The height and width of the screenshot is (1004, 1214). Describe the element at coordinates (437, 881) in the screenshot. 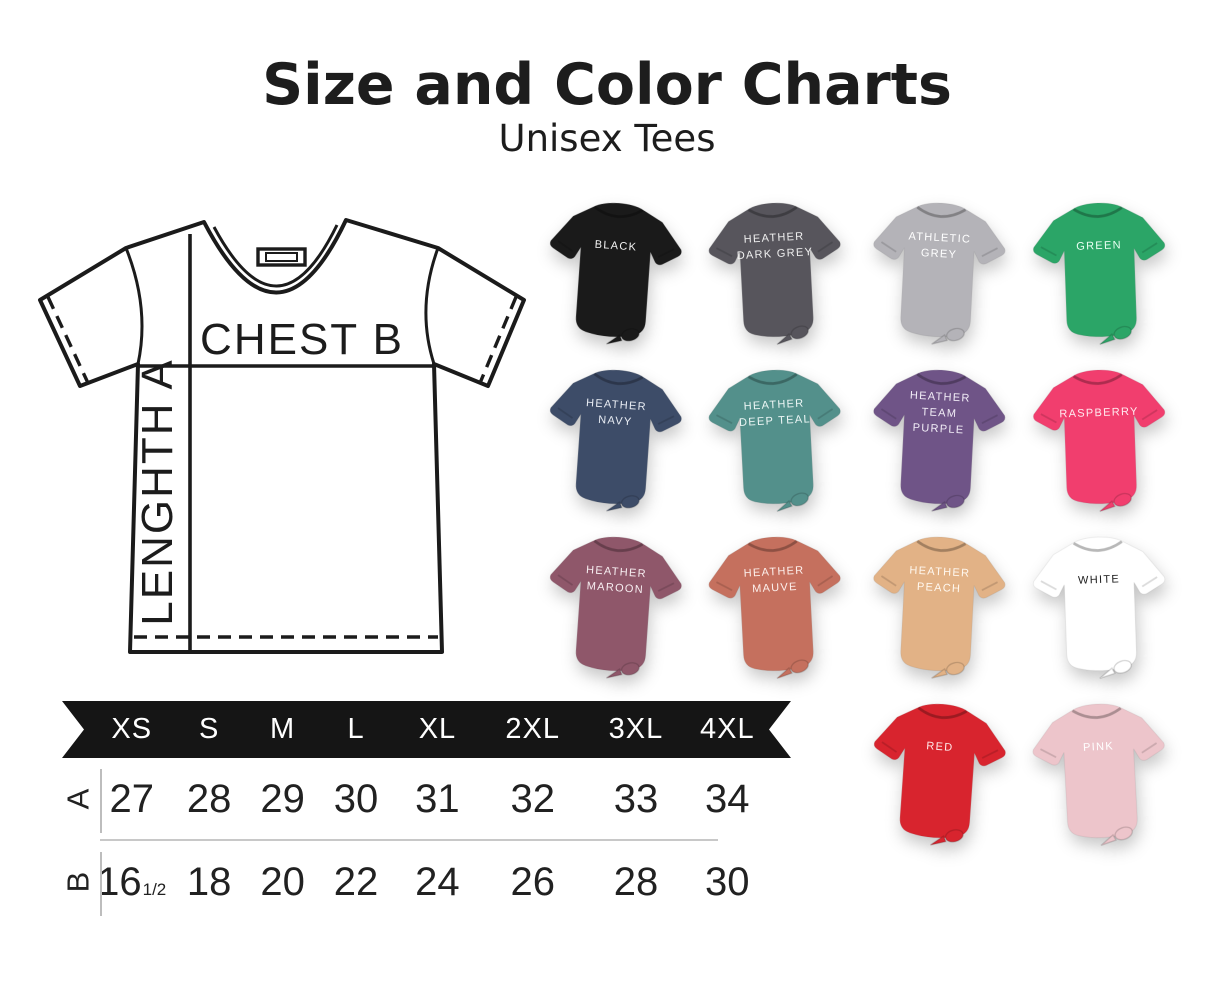

I see `size-value: 24` at that location.